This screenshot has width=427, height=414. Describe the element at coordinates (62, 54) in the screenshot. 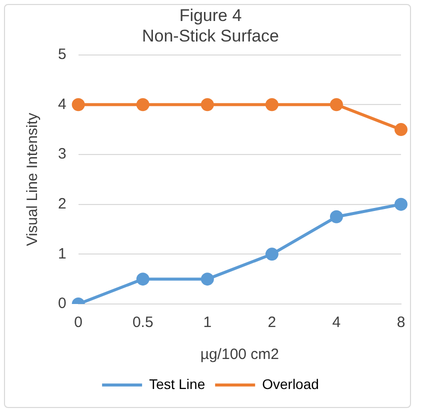

I see `y-tick-label: 5` at that location.